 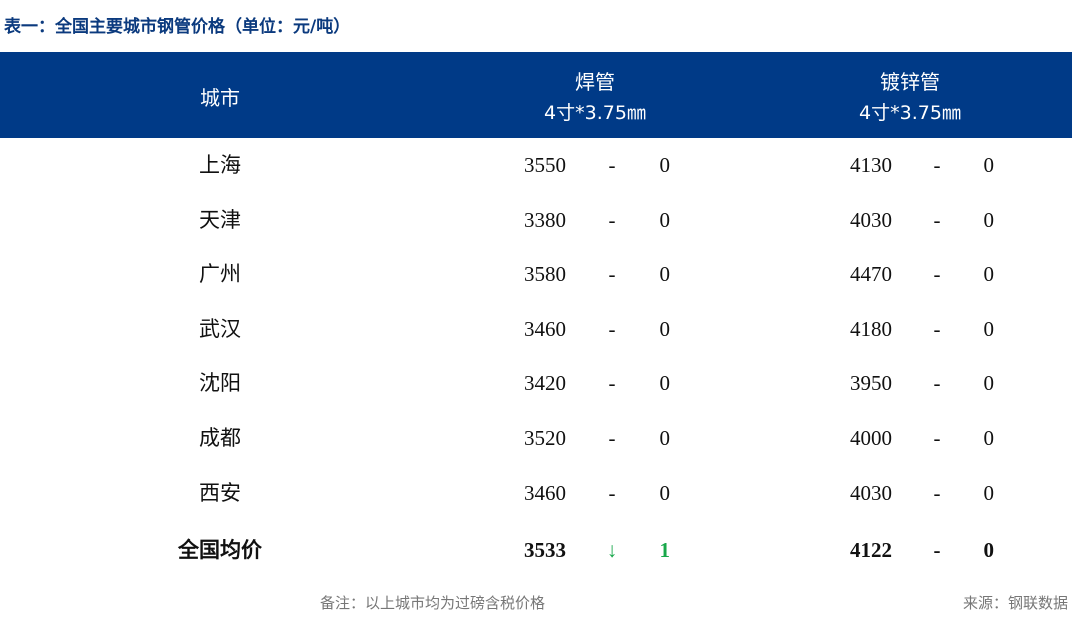 What do you see at coordinates (545, 274) in the screenshot?
I see `cell-weld: 3580` at bounding box center [545, 274].